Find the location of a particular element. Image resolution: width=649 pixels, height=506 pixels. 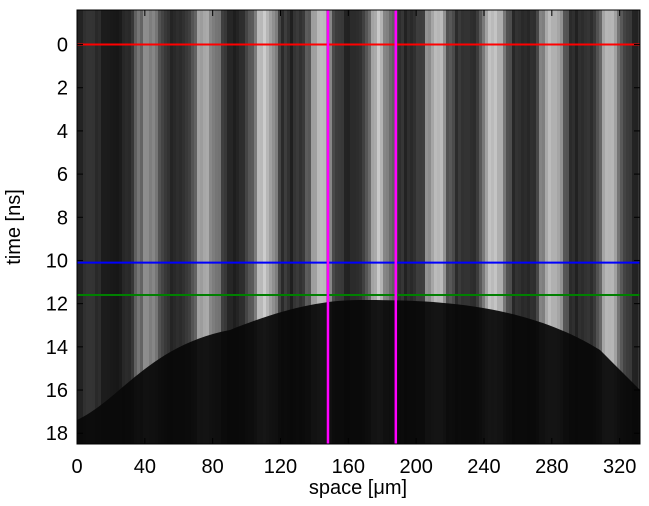

y-tick-label: 0 is located at coordinates (62, 46).